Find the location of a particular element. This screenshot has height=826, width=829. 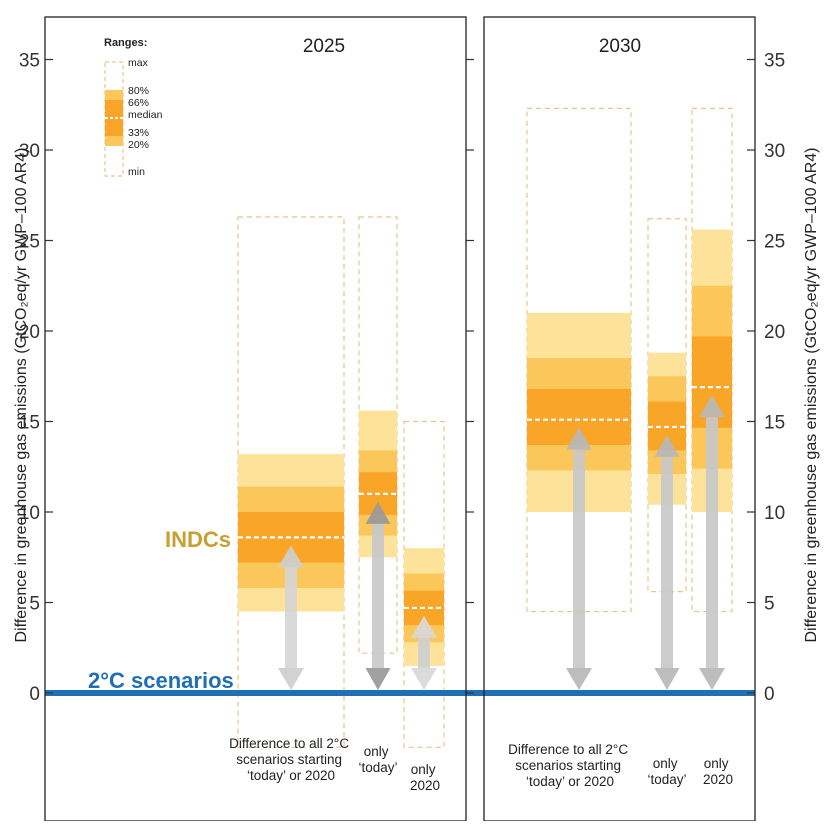

y-tick-label-right-30: 30 is located at coordinates (774, 151).